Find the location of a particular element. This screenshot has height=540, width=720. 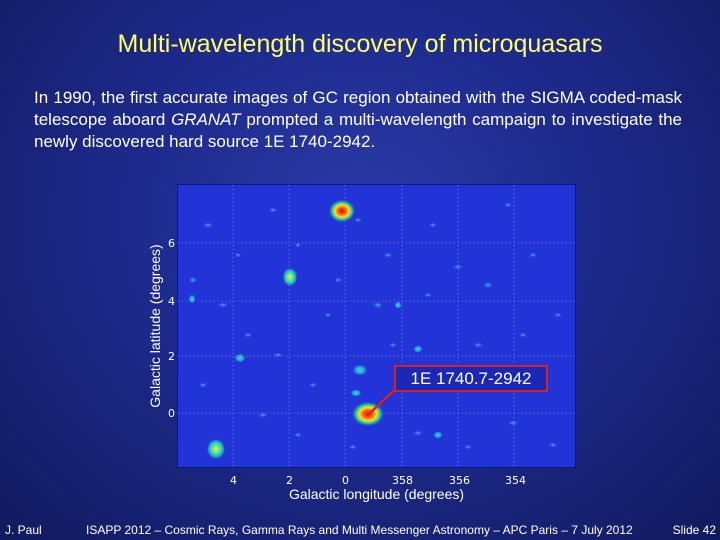

y-axis-label-text: Galactic latitude (degrees) is located at coordinates (155, 326).